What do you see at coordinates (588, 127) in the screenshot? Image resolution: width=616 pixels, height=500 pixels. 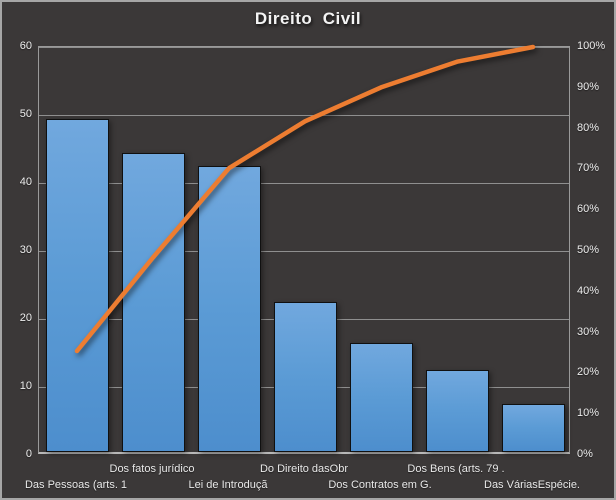 I see `percent-axis-tick-label: 80%` at bounding box center [588, 127].